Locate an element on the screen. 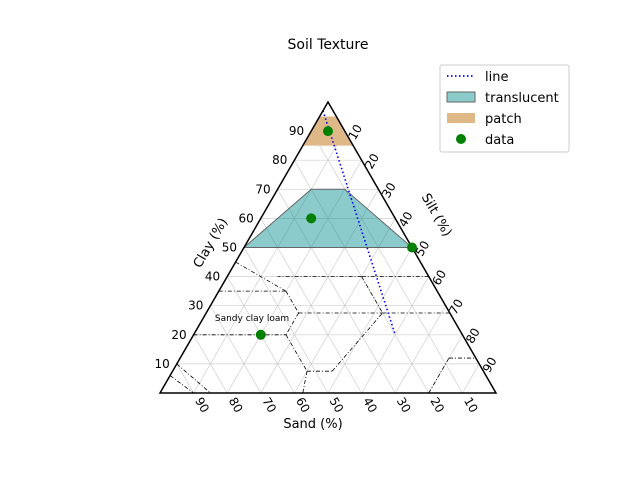 This screenshot has width=640, height=480. sand-tick-label: 10 is located at coordinates (471, 405).